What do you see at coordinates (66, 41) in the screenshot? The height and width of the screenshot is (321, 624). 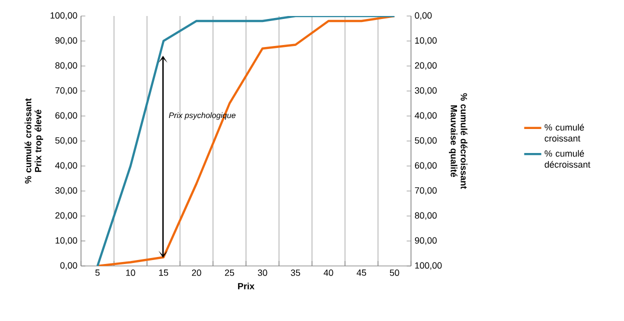 I see `y-tick-label: 90,00` at bounding box center [66, 41].